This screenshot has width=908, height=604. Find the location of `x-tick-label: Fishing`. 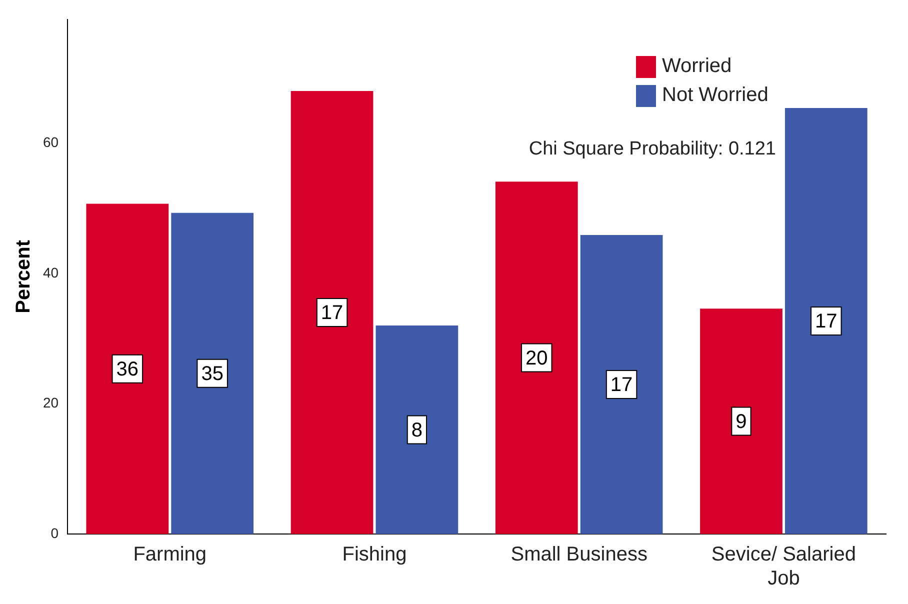

x-tick-label: Fishing is located at coordinates (374, 555).